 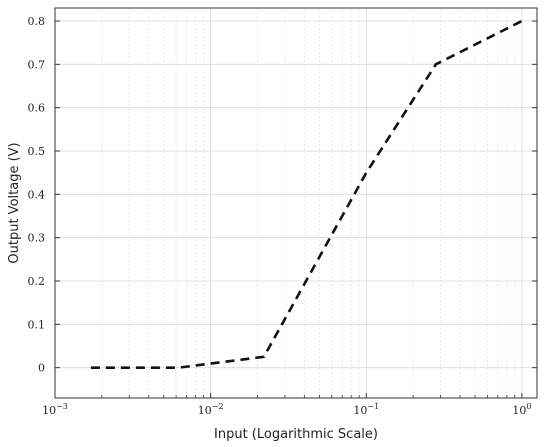 I want to click on x-axis-ticks: 10⁻³ 10⁻² 10⁻¹ 10⁰, so click(x=286, y=405).